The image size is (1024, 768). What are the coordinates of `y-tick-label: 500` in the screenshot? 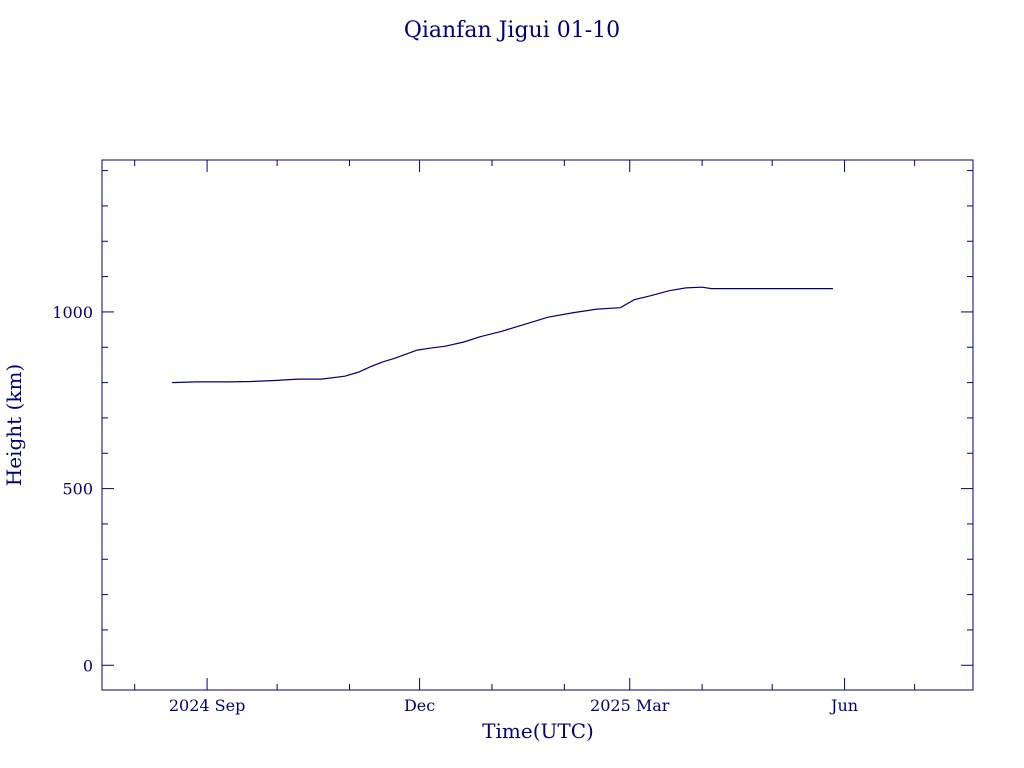 It's located at (77, 489).